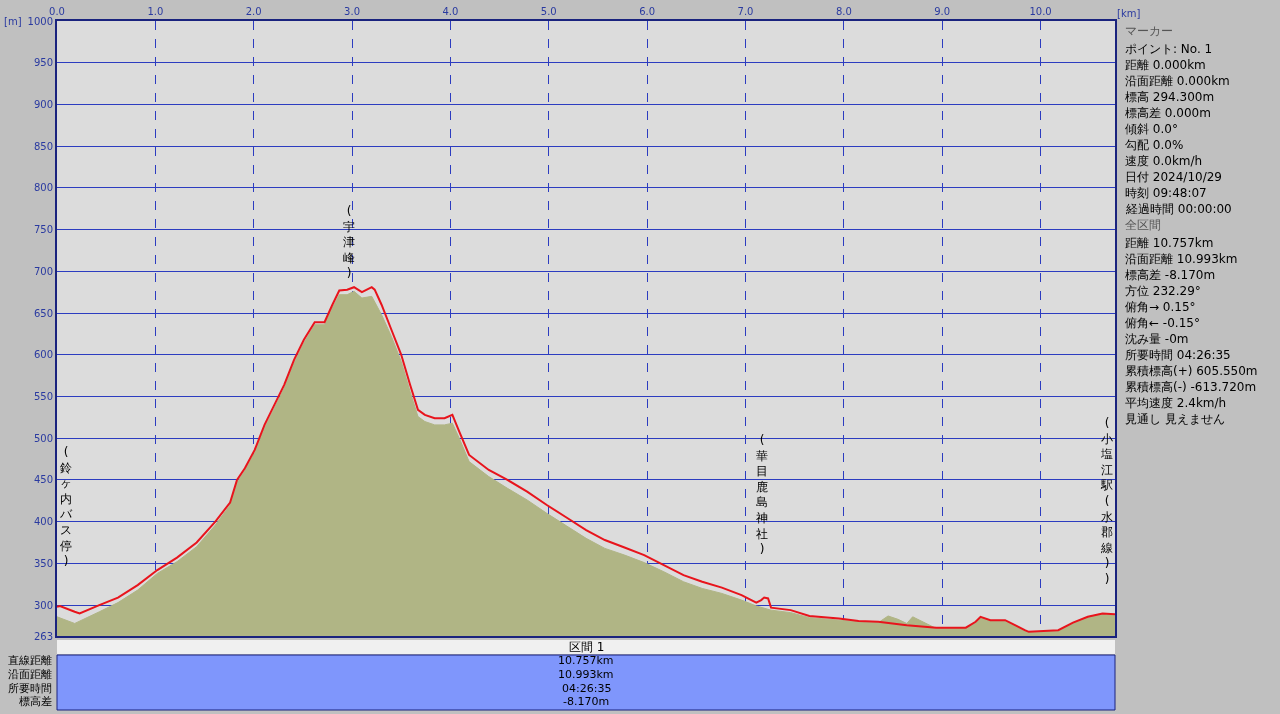 Image resolution: width=1280 pixels, height=714 pixels. What do you see at coordinates (43, 605) in the screenshot?
I see `y-tick-label: 300` at bounding box center [43, 605].